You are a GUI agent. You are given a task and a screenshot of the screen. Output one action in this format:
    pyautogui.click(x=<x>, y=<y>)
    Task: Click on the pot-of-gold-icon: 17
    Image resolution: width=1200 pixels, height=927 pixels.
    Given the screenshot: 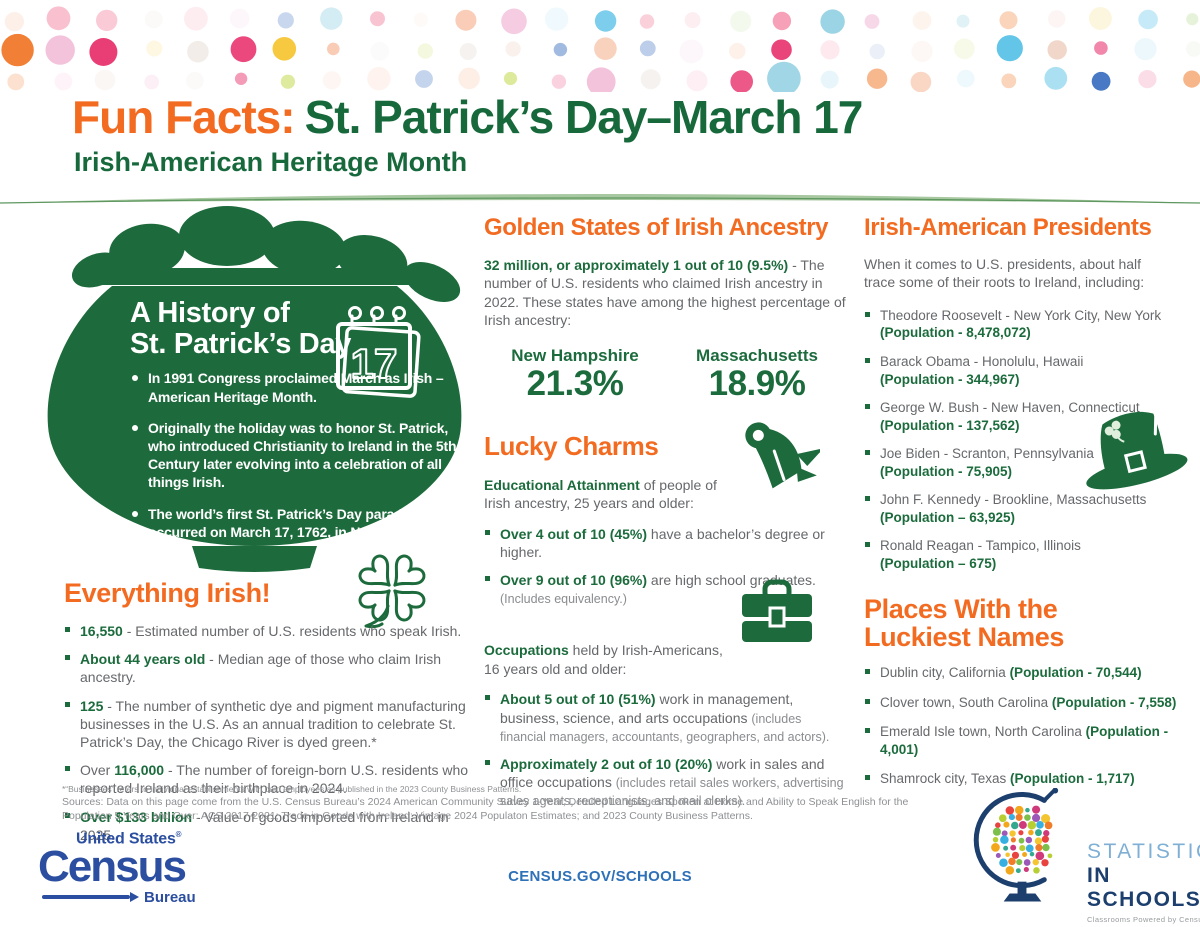 What is the action you would take?
    pyautogui.click(x=254, y=389)
    